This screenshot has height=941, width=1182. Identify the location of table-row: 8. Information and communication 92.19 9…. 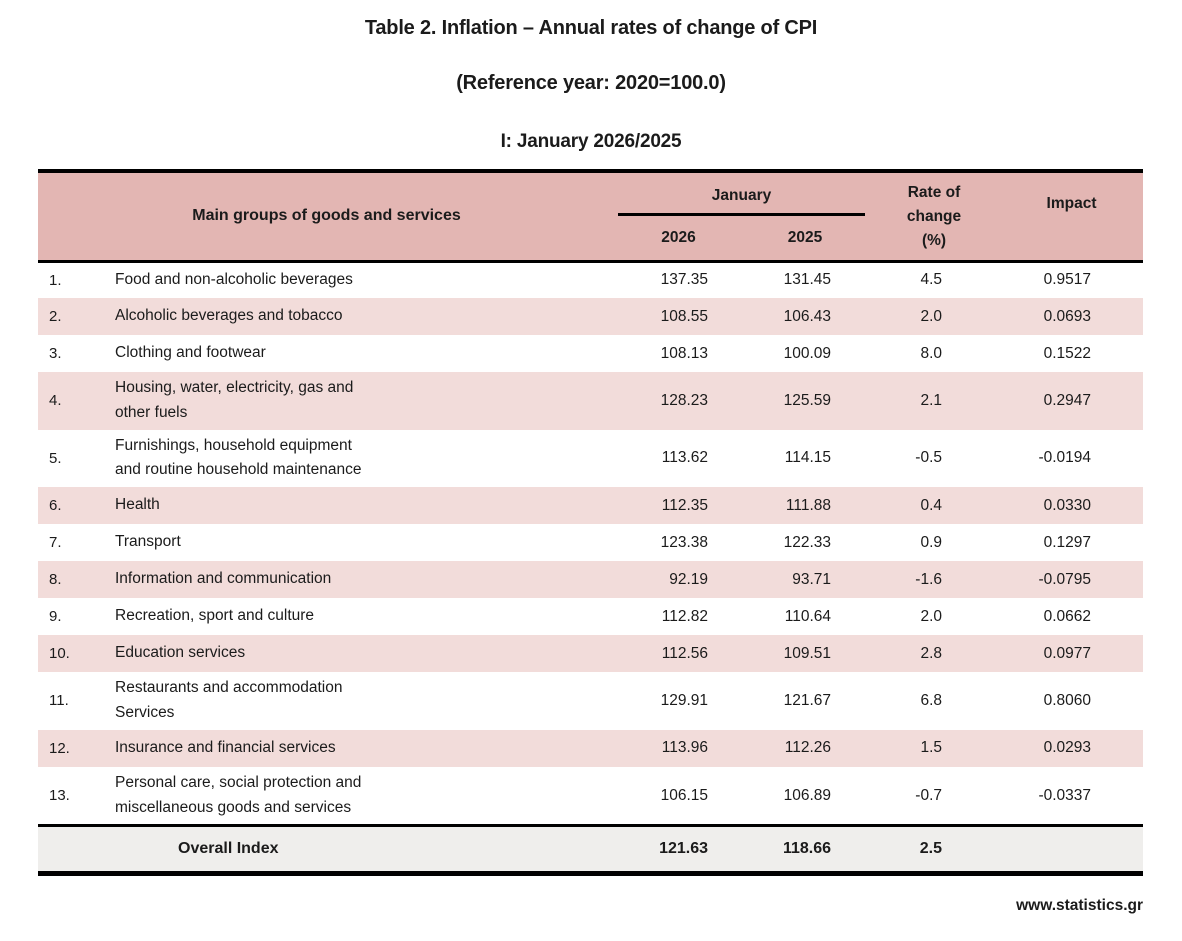
(591, 580).